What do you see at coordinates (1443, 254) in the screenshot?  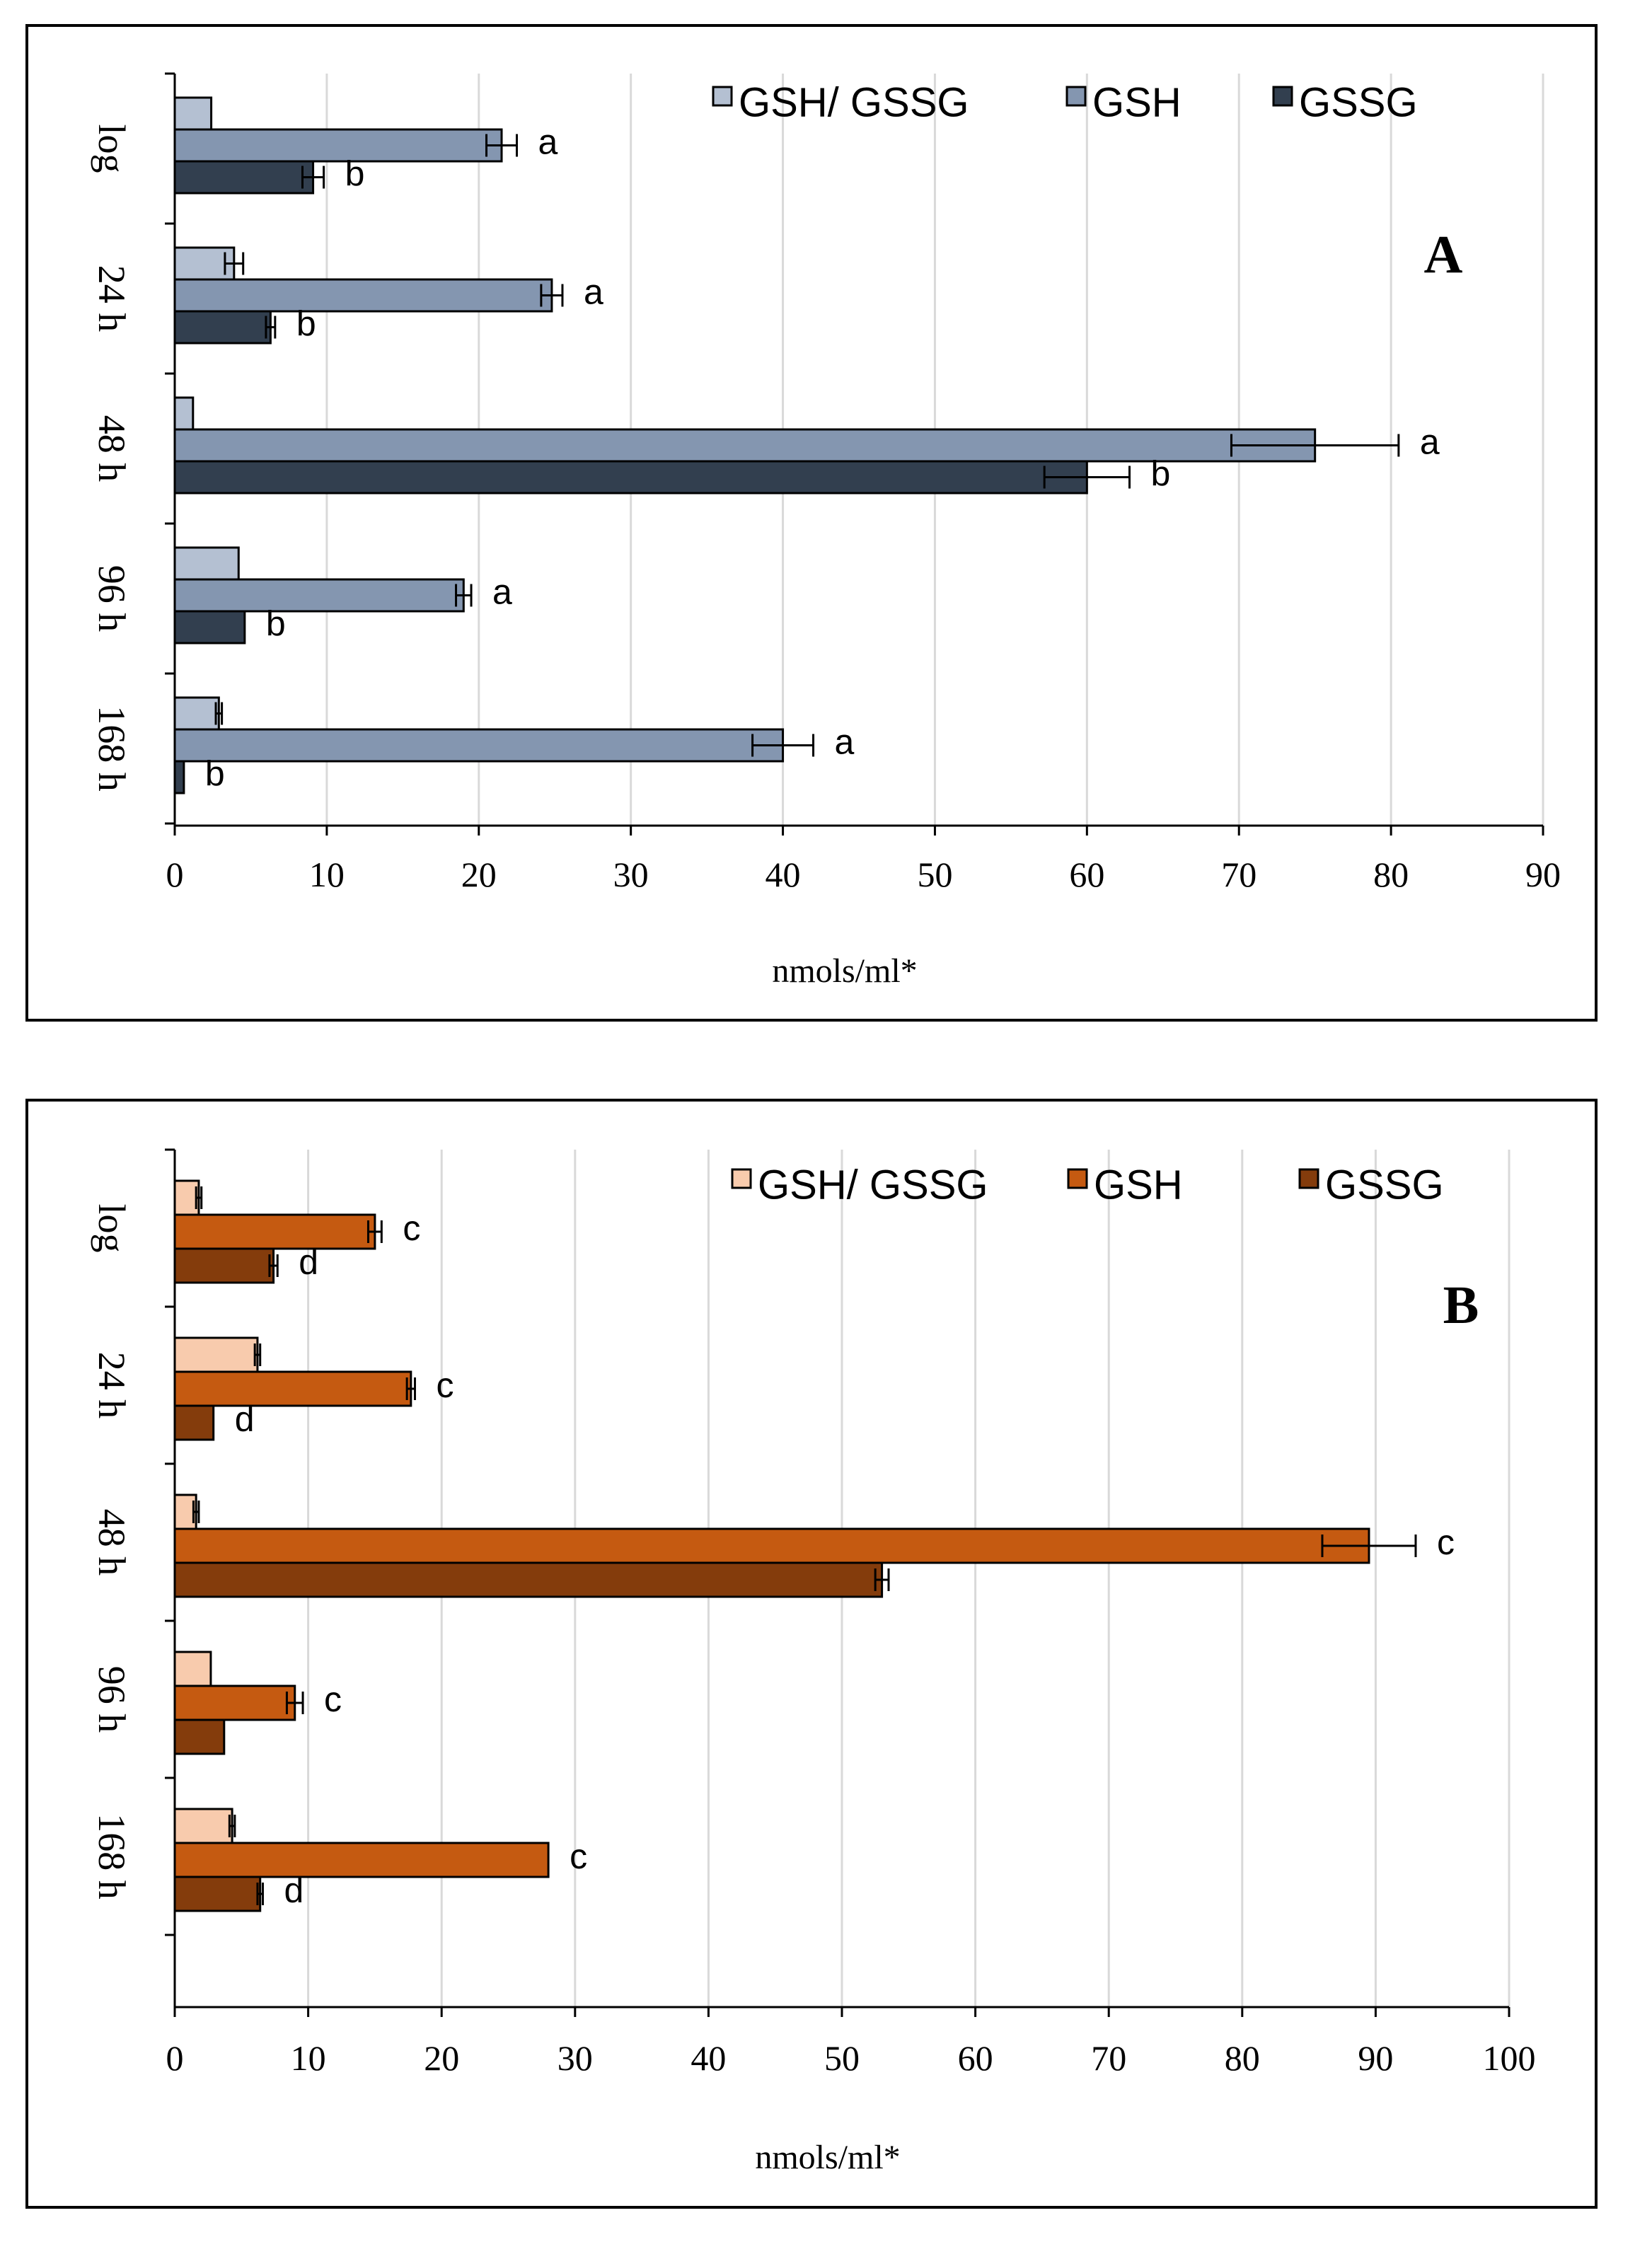 I see `panel-label: A` at bounding box center [1443, 254].